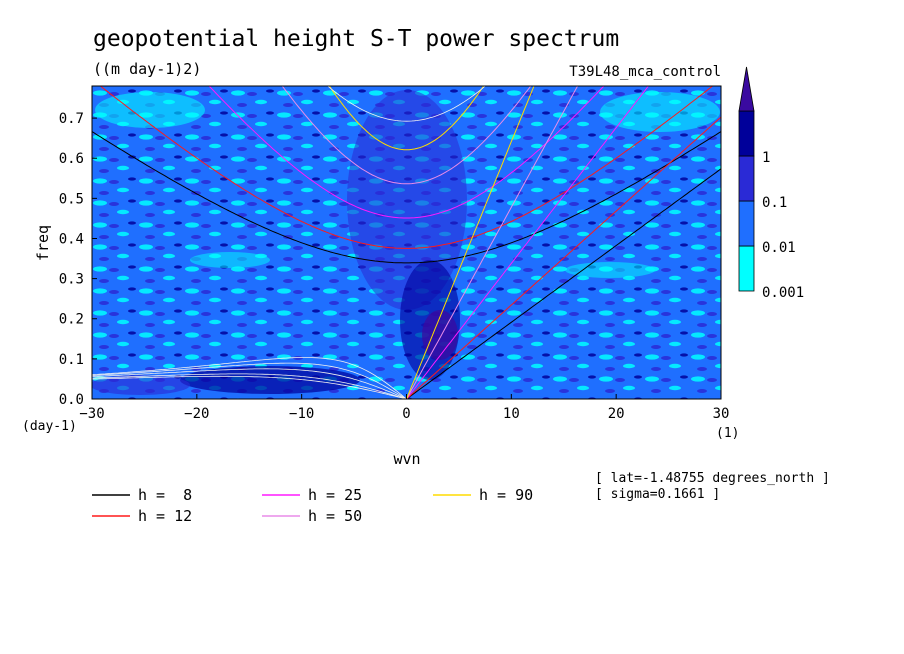  Describe the element at coordinates (746, 89) in the screenshot. I see `colorbar-arrow` at that location.